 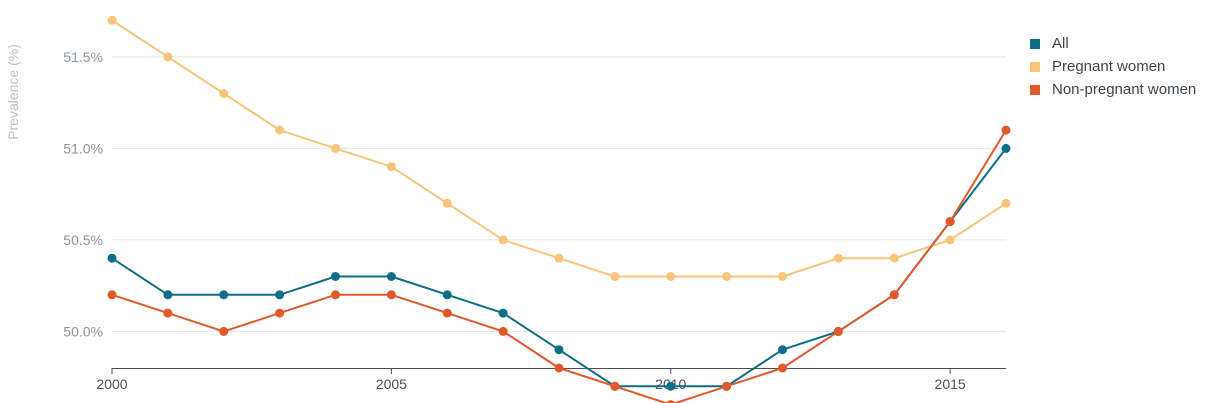 What do you see at coordinates (391, 384) in the screenshot?
I see `x-tick-label: 2005` at bounding box center [391, 384].